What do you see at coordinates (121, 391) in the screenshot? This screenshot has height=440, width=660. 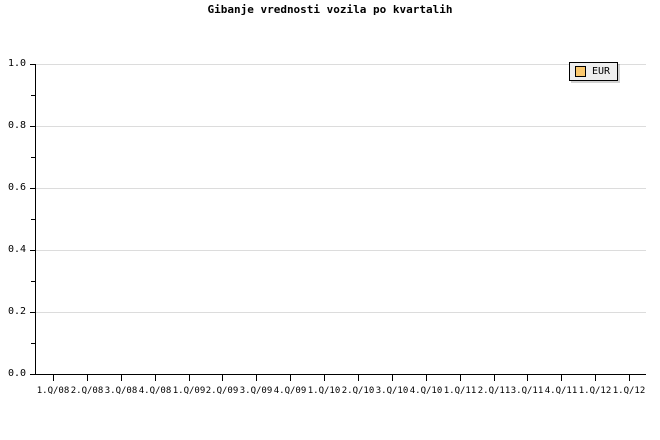 I see `x-axis-label: 3.Q/08` at bounding box center [121, 391].